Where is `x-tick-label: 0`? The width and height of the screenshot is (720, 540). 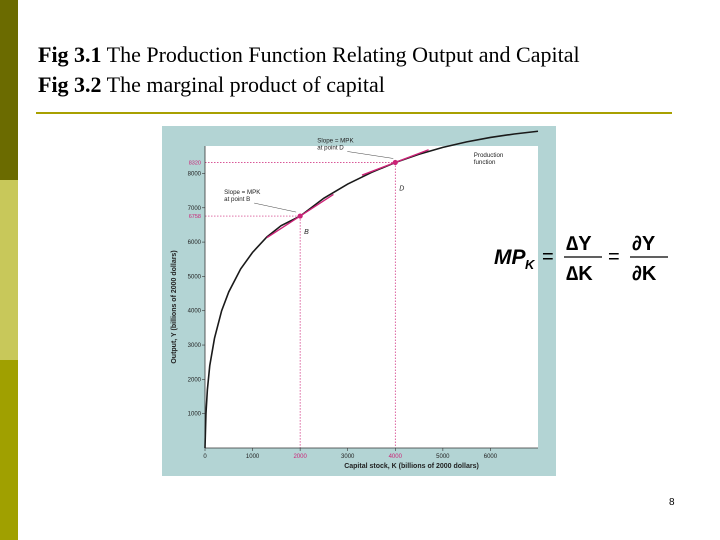 x-tick-label: 0 is located at coordinates (205, 457).